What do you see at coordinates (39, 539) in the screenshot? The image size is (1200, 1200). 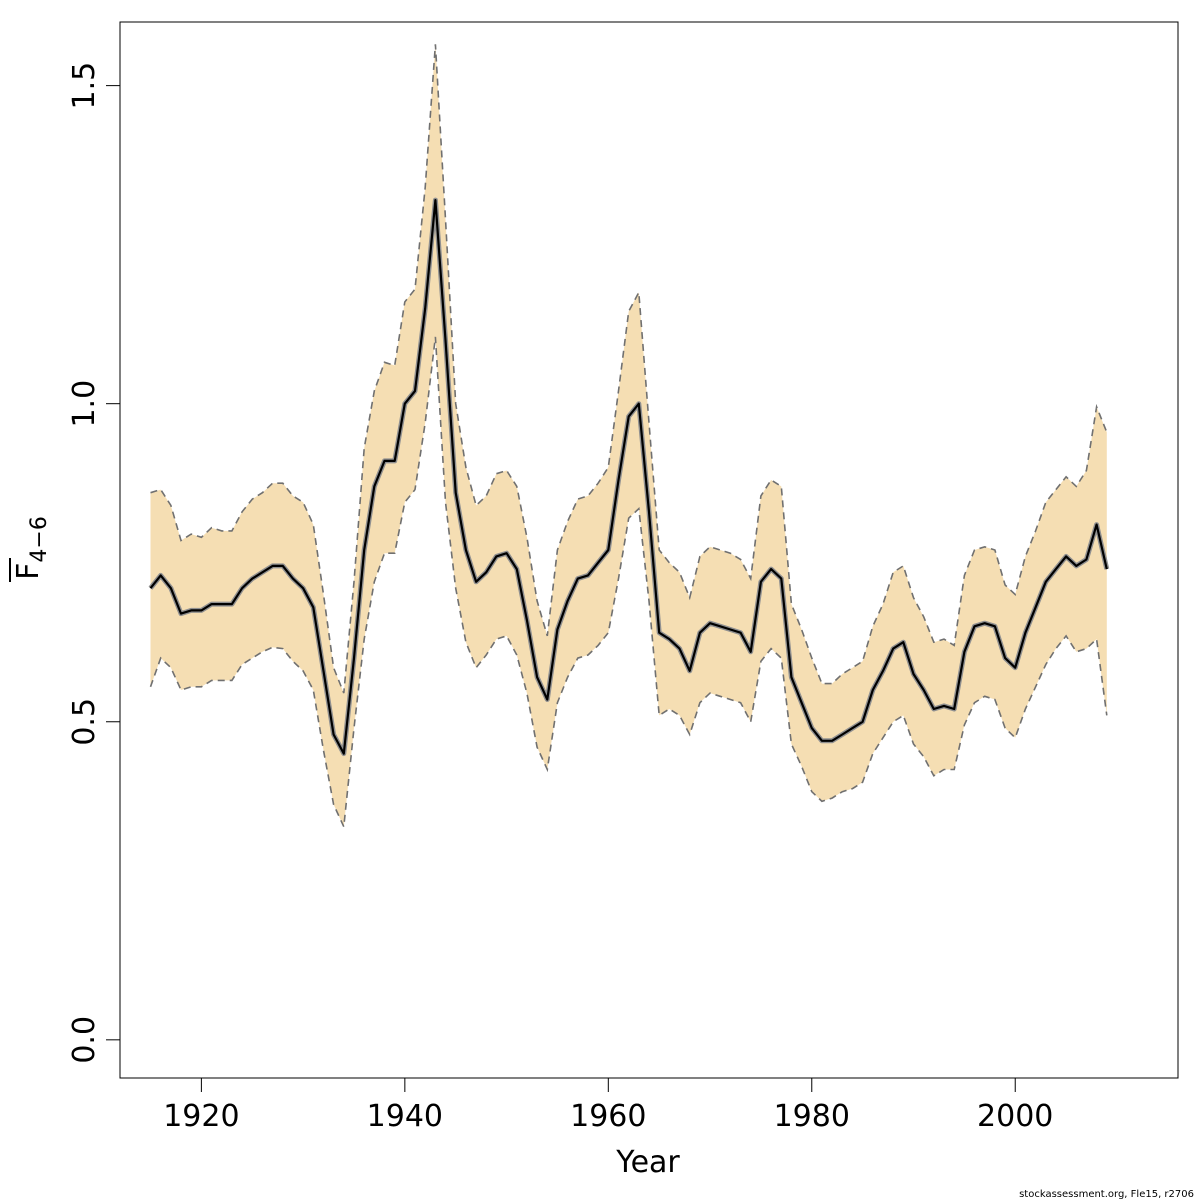 I see `y-axis-title-subscript: 4−6` at bounding box center [39, 539].